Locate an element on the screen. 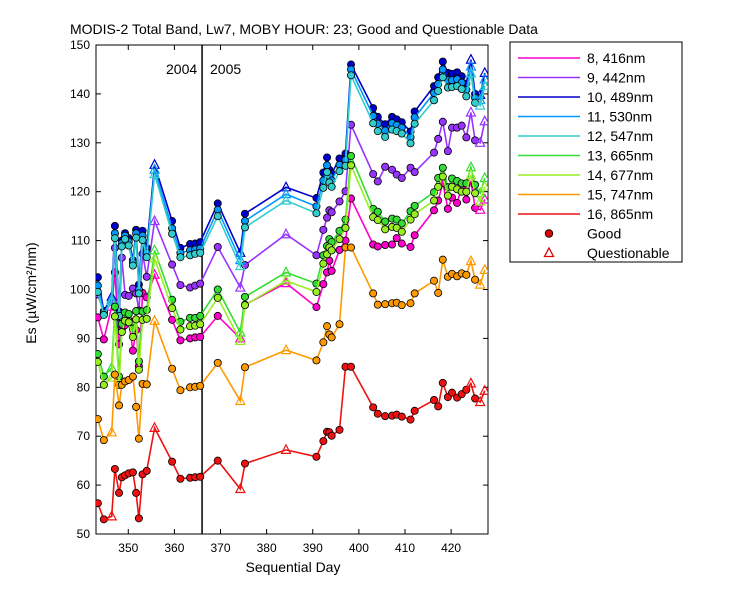 This screenshot has width=750, height=600. legend-questionable-label: Questionable is located at coordinates (628, 253).